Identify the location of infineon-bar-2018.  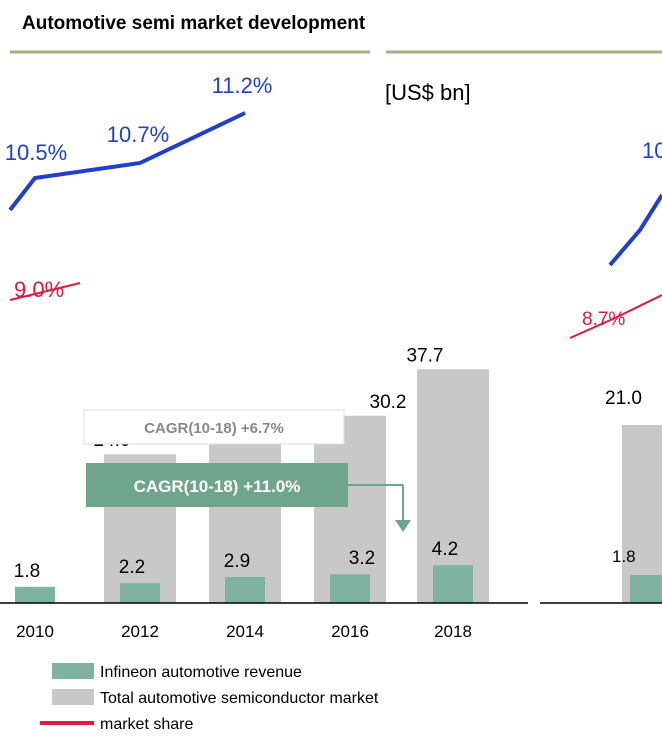
(453, 584).